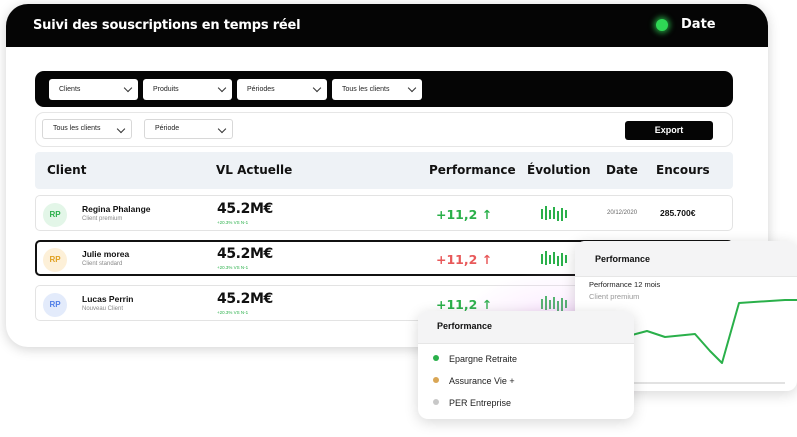 The height and width of the screenshot is (437, 797). I want to click on periodes-select: Périodes, so click(282, 89).